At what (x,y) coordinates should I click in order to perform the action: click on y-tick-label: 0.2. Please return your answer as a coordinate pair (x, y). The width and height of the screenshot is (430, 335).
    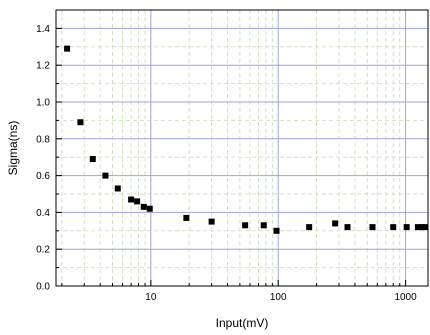
    Looking at the image, I should click on (43, 250).